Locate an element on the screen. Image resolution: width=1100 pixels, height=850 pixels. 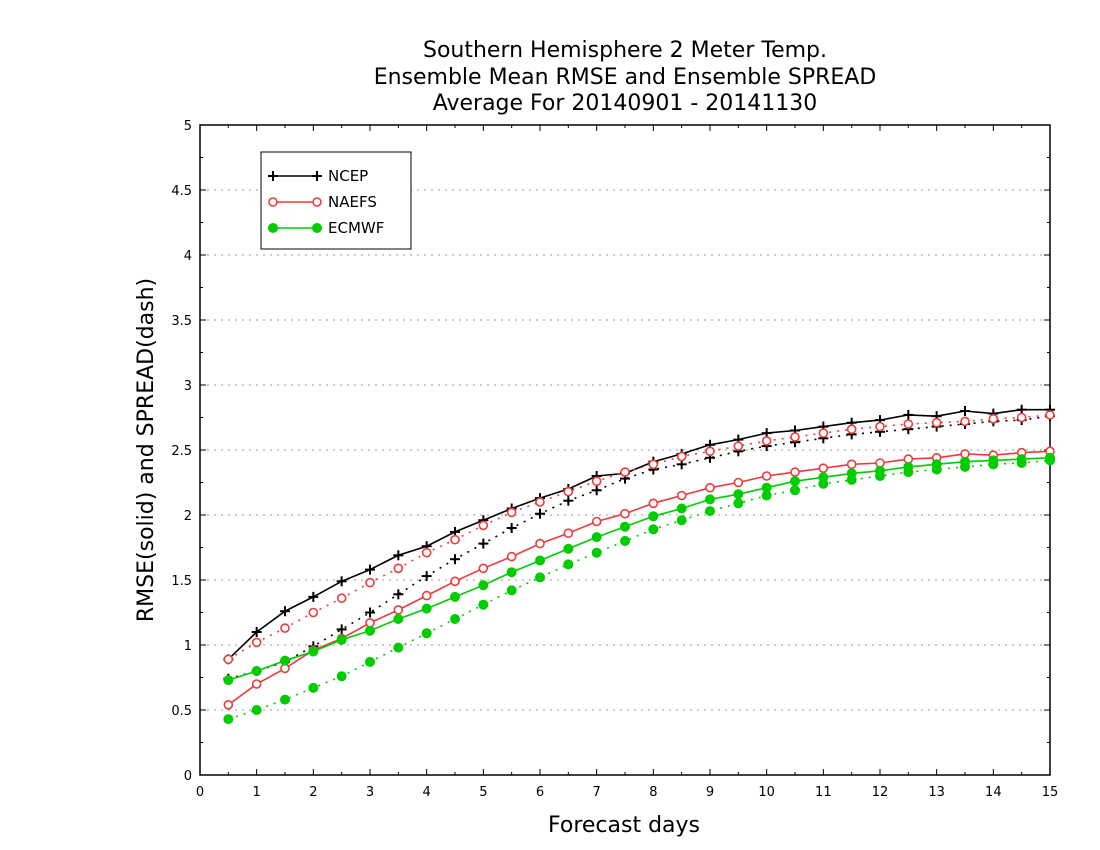
x-tick-label: 6 is located at coordinates (540, 792).